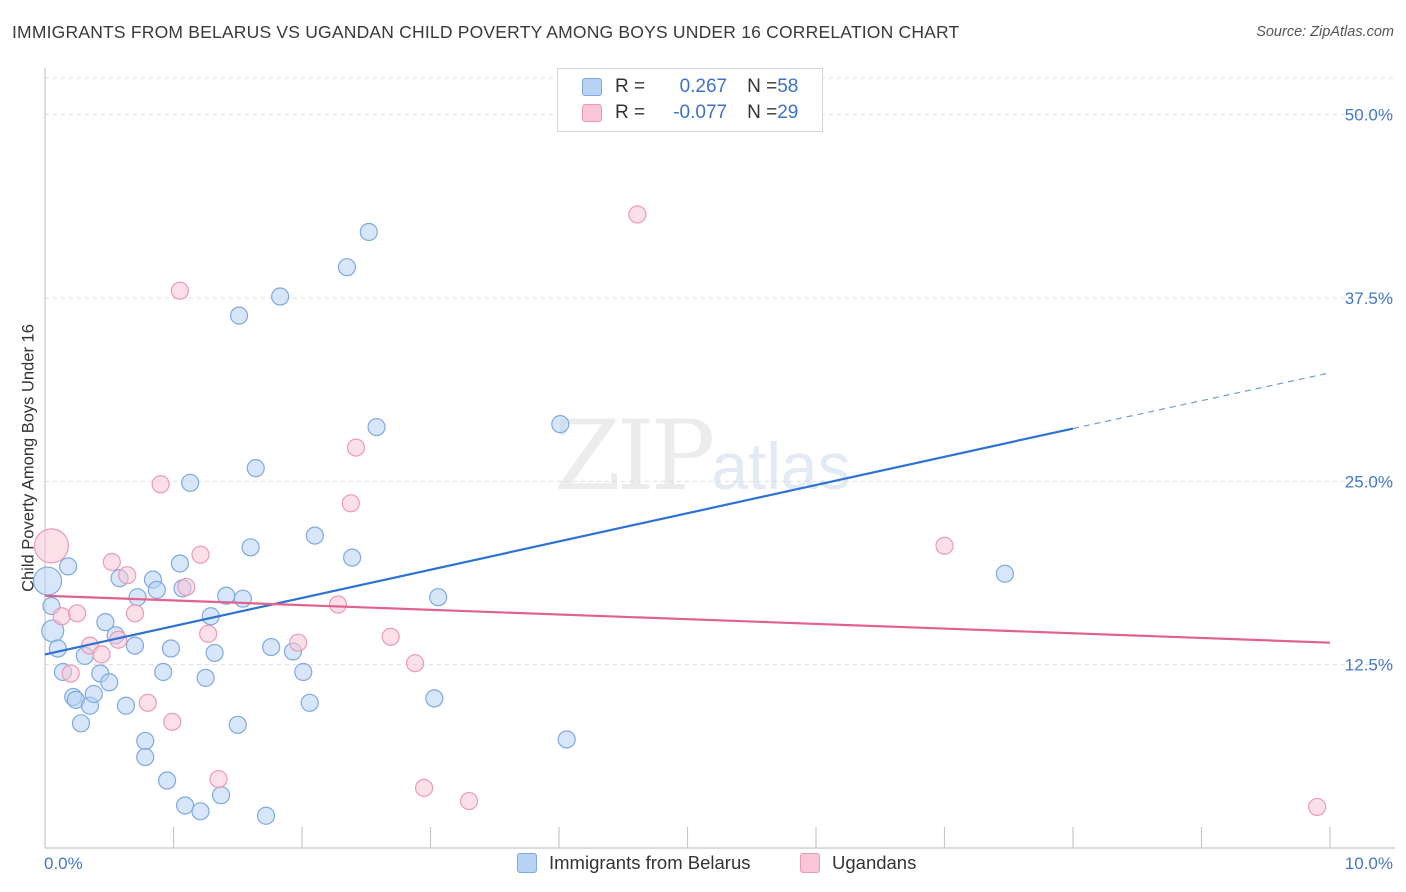 This screenshot has height=892, width=1406. What do you see at coordinates (1369, 481) in the screenshot?
I see `y-tick-label: 25.0%` at bounding box center [1369, 481].